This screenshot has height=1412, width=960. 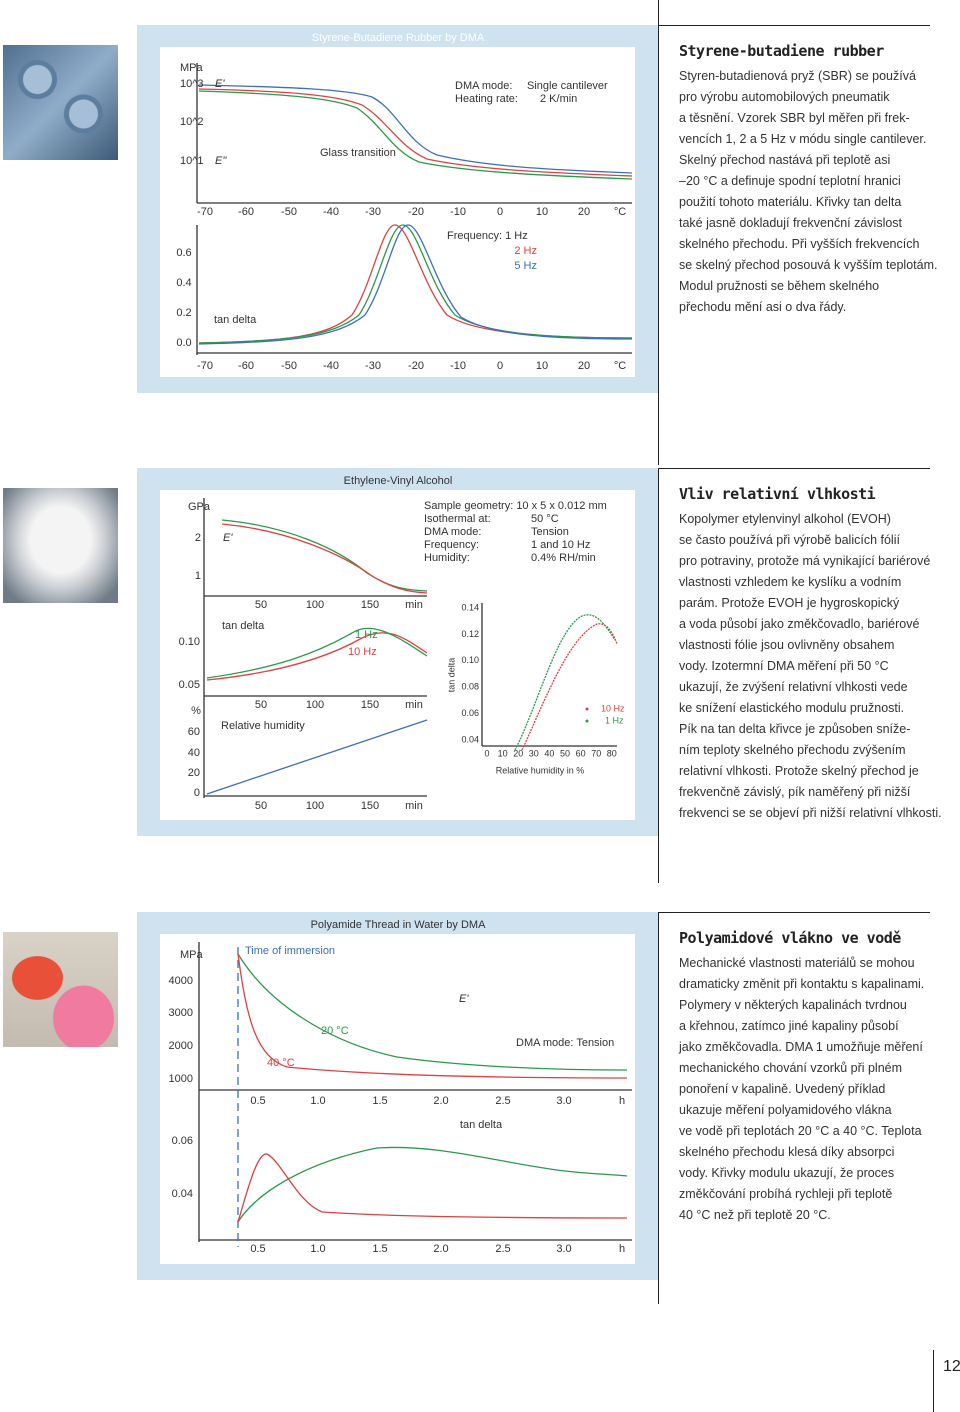 I want to click on figure-title: Ethylene-Vinyl Alcohol, so click(x=398, y=481).